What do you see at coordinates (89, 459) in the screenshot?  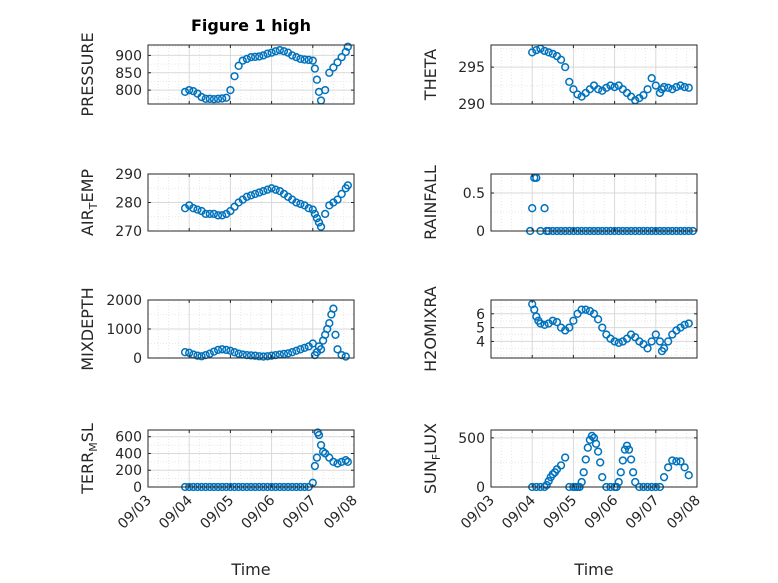 I see `y-axis-label: TERRMSL` at bounding box center [89, 459].